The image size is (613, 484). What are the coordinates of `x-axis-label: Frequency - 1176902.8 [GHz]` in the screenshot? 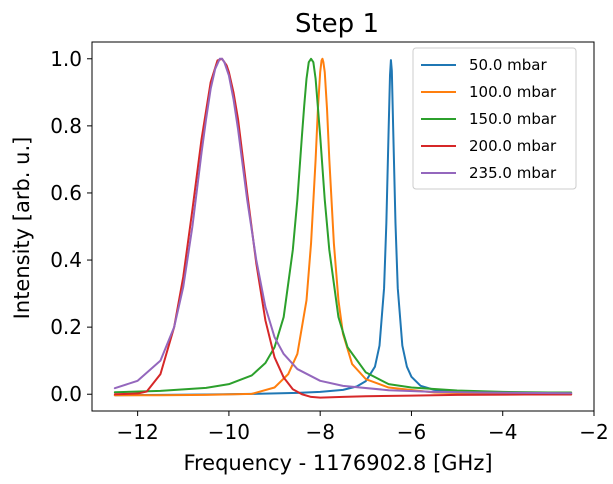 It's located at (337, 463).